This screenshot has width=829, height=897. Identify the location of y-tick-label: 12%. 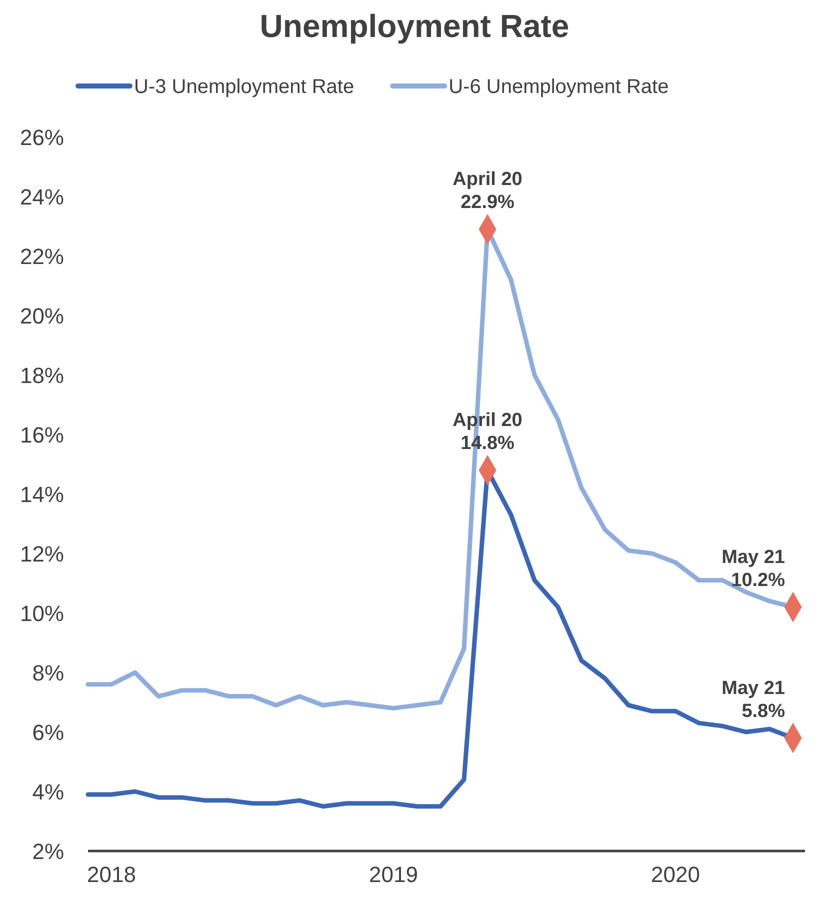
(42, 554).